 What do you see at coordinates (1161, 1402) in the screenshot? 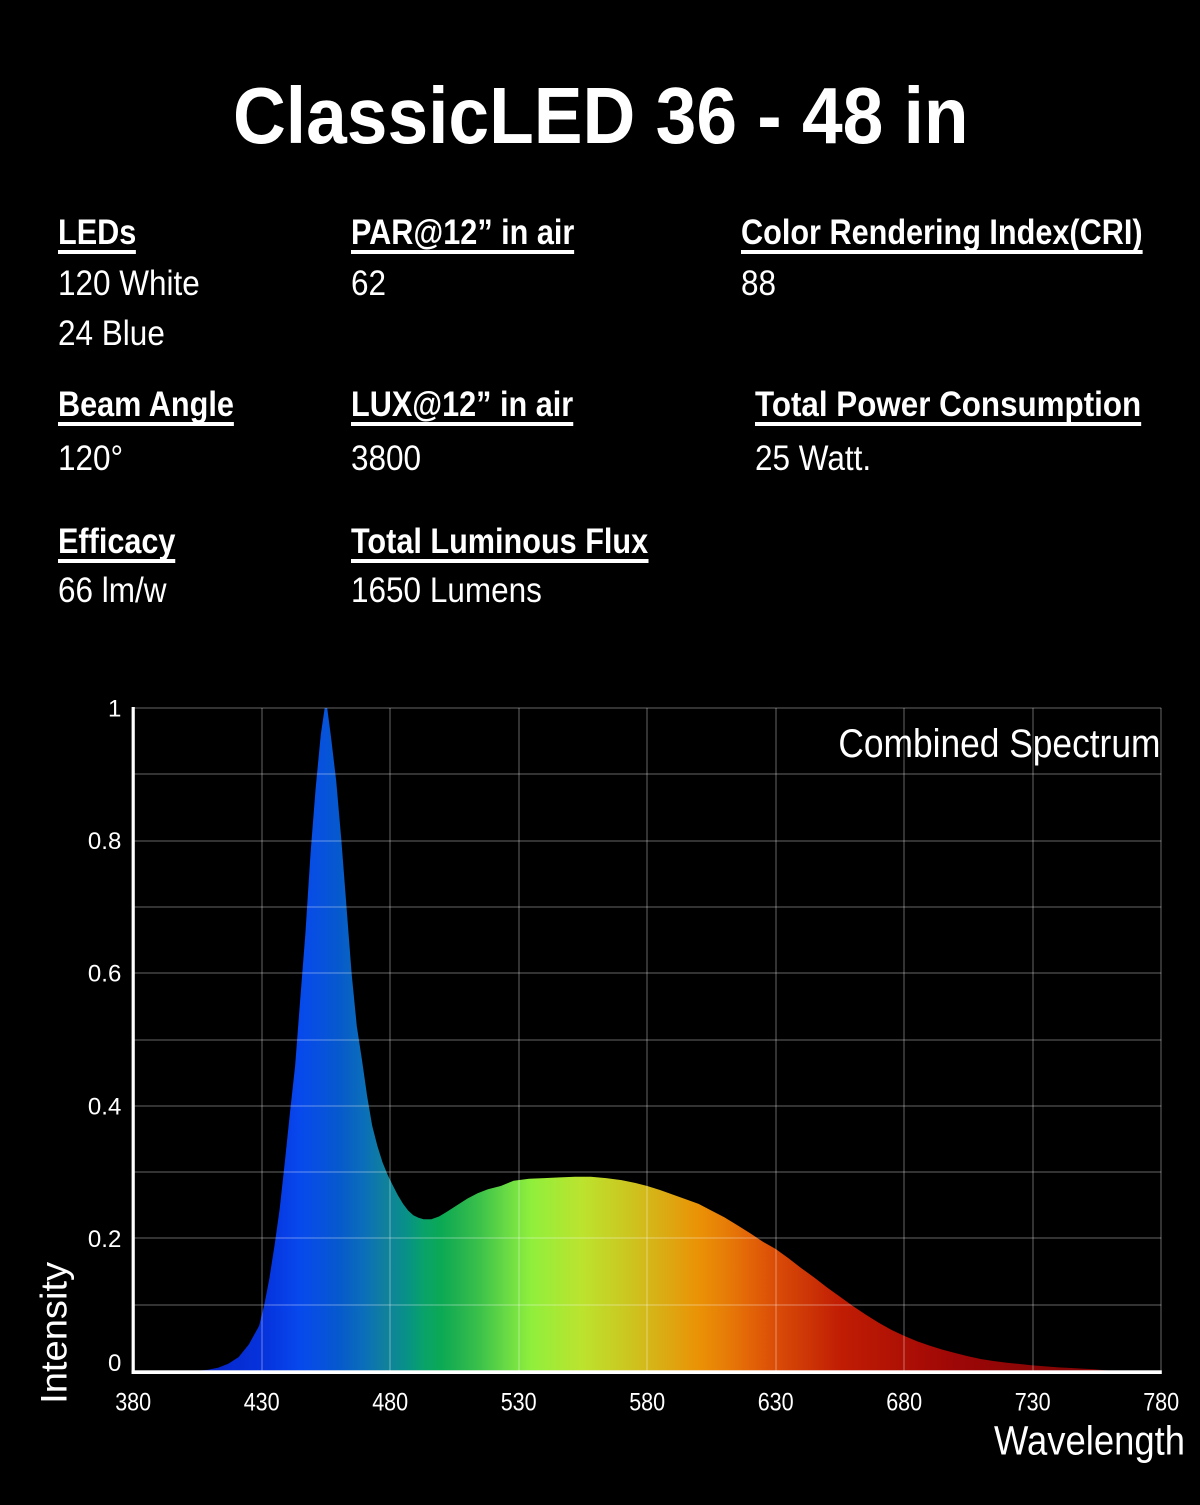
I see `svg-text: 780` at bounding box center [1161, 1402].